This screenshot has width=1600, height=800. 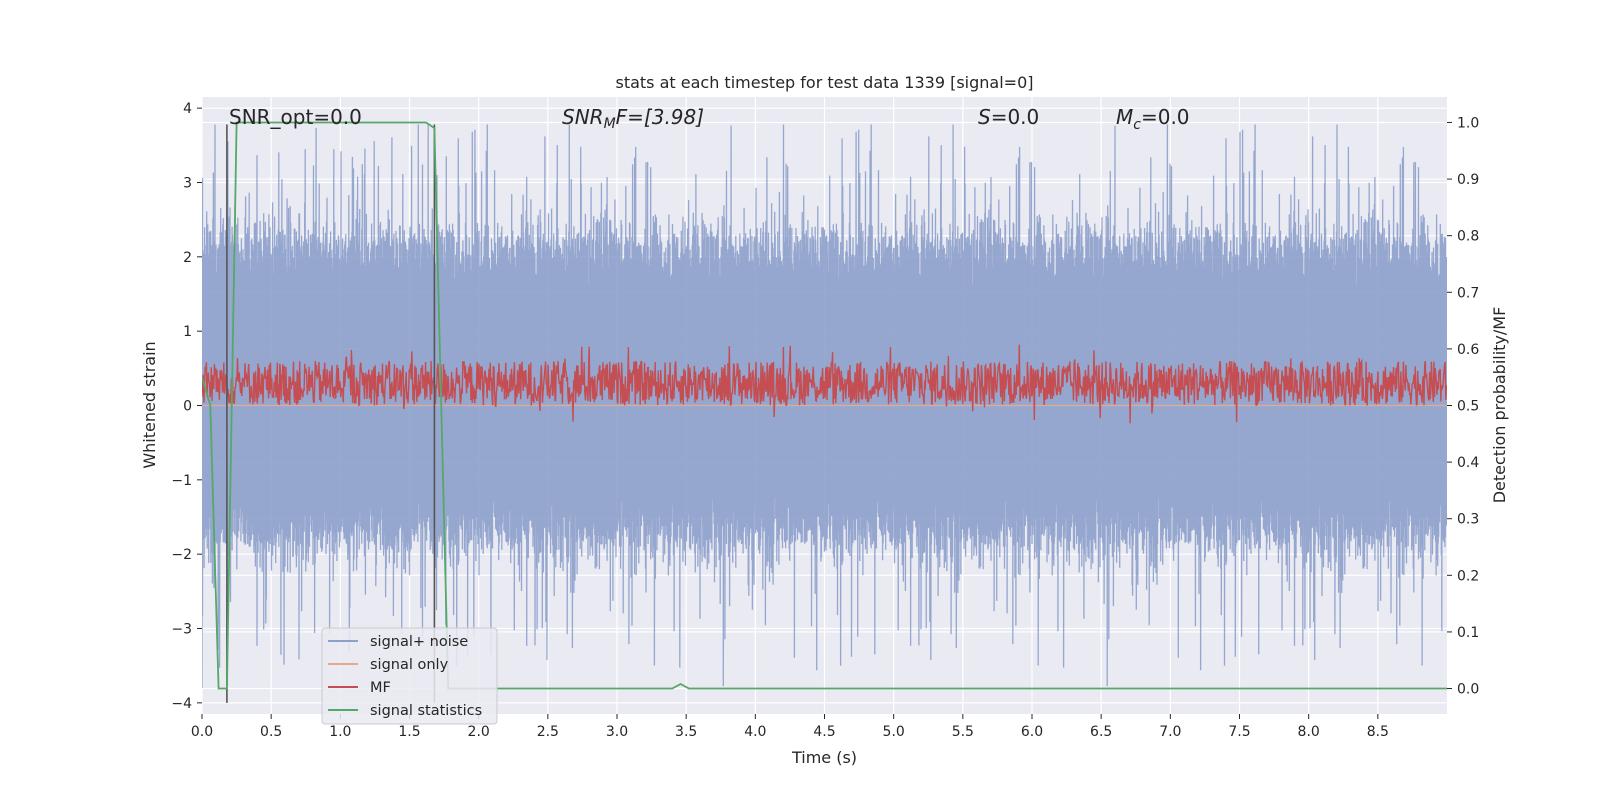 What do you see at coordinates (548, 732) in the screenshot?
I see `x-tick-label-5: 2.5` at bounding box center [548, 732].